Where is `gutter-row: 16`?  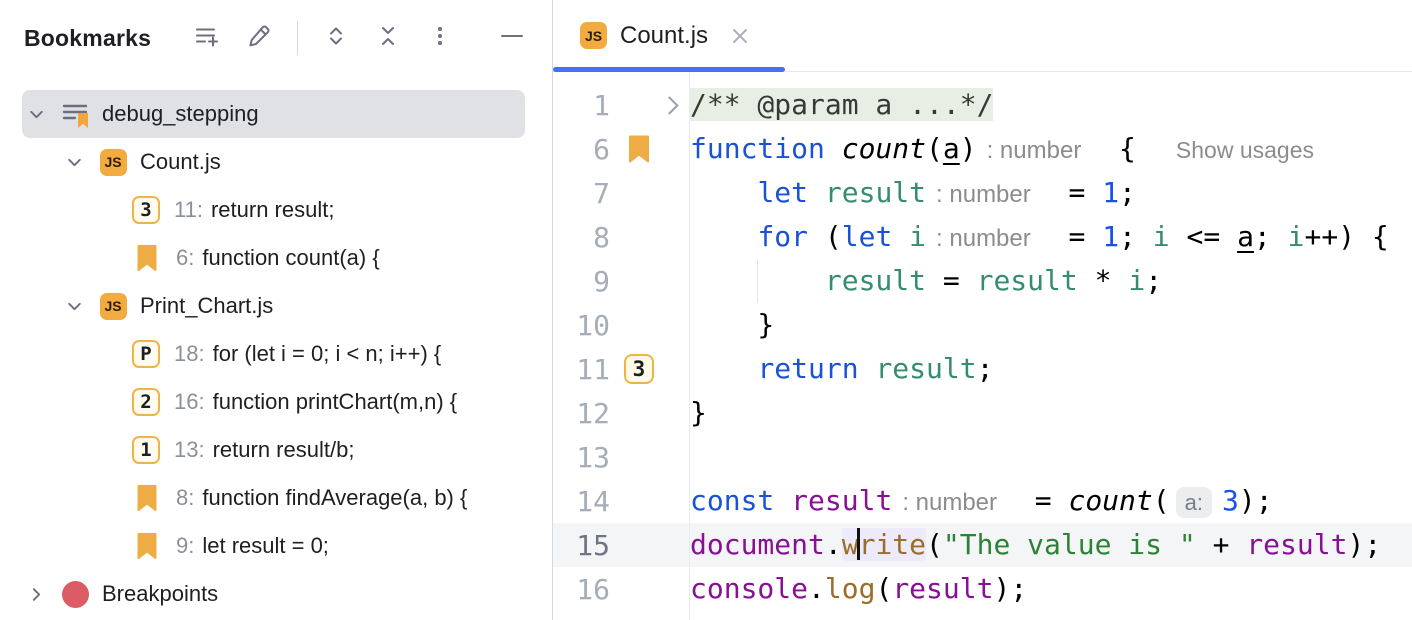
gutter-row: 16 is located at coordinates (621, 589).